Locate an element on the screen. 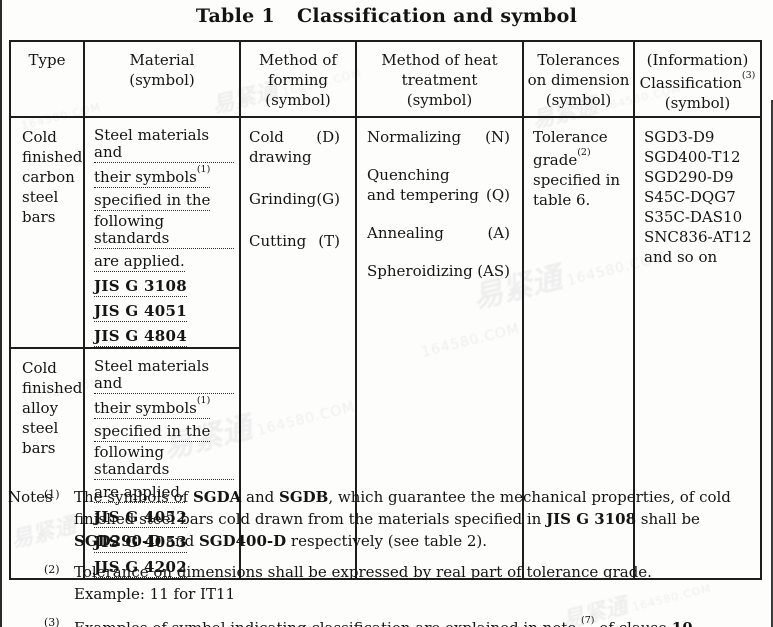  forming-symbol: (G) is located at coordinates (328, 199).